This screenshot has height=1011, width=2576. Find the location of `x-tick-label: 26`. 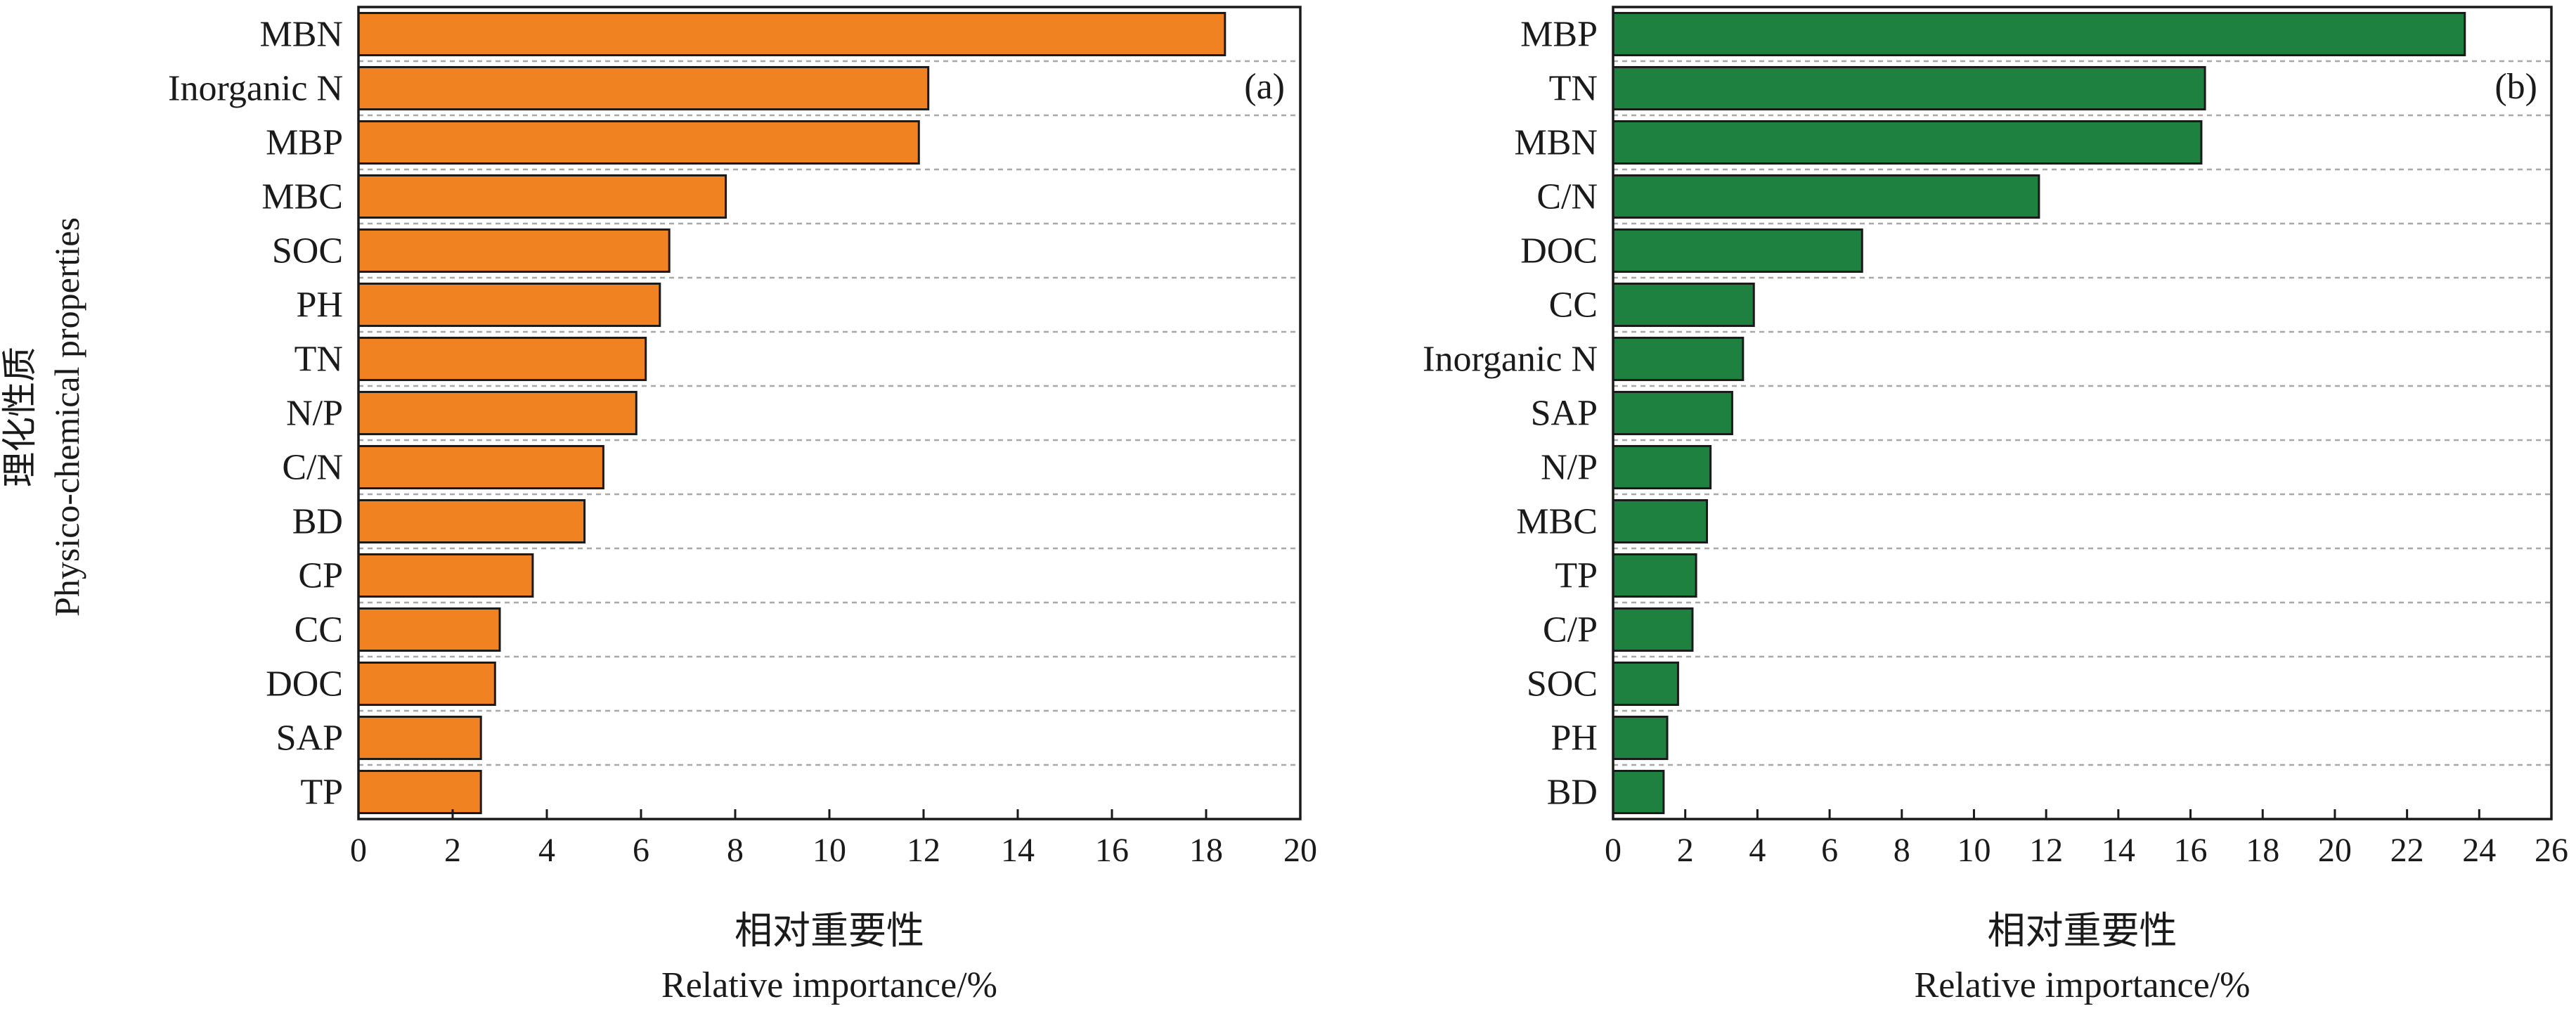

x-tick-label: 26 is located at coordinates (2552, 850).